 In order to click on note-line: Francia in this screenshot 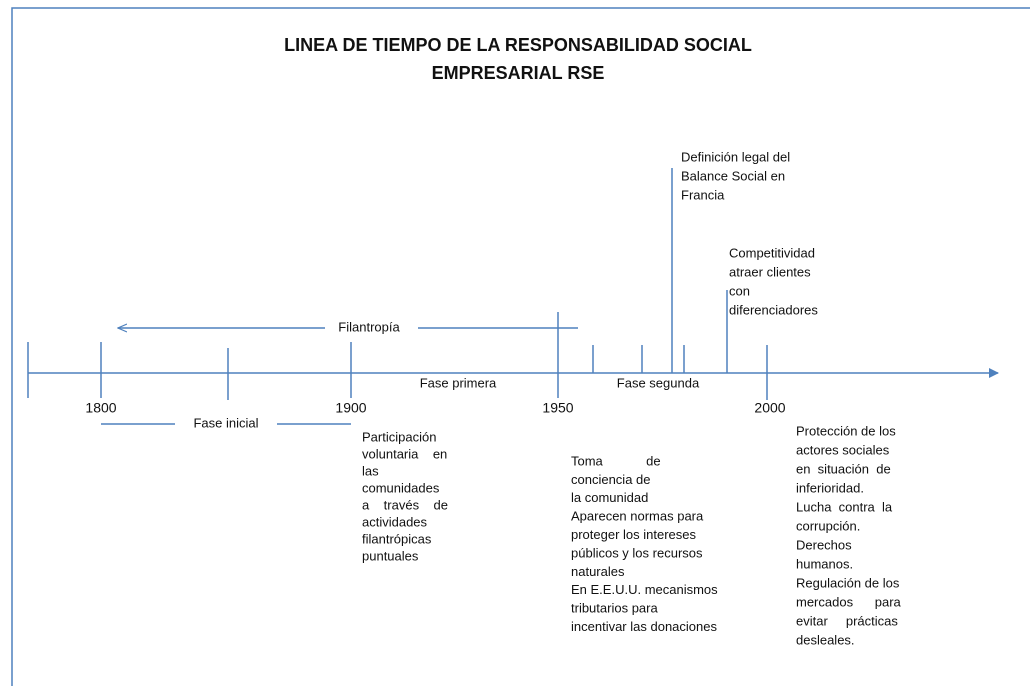, I will do `click(703, 194)`.